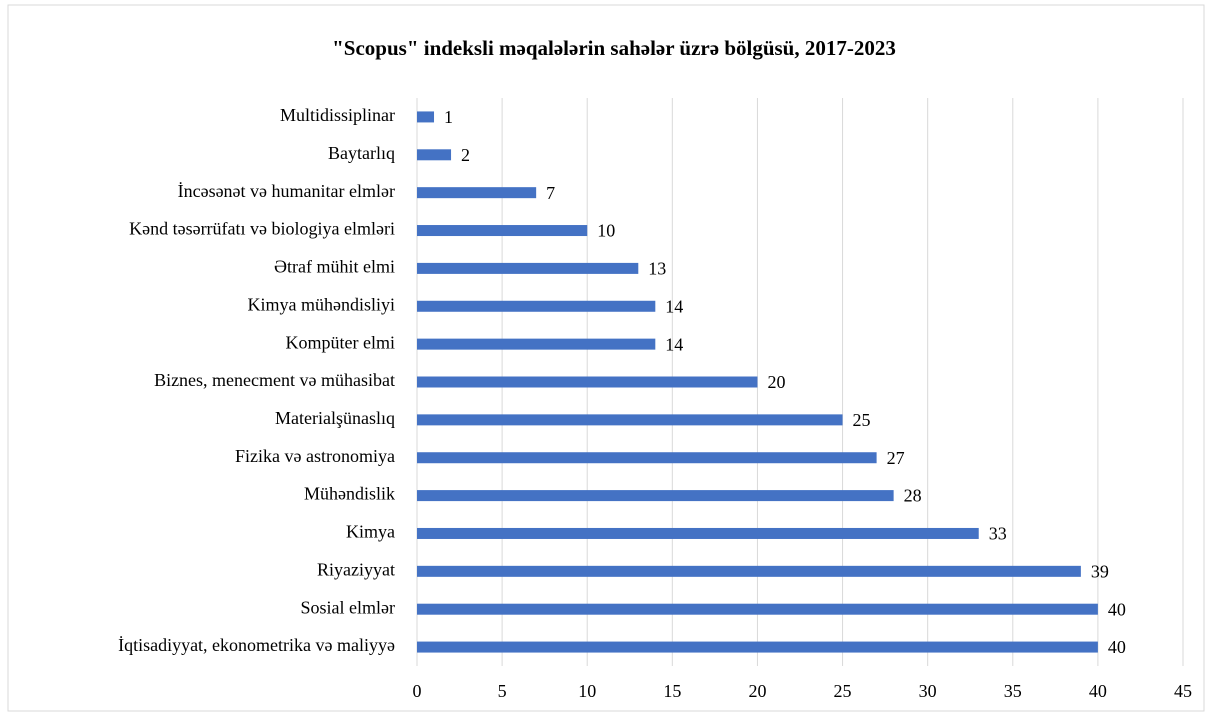 The width and height of the screenshot is (1211, 715). What do you see at coordinates (913, 496) in the screenshot?
I see `data-label: 28` at bounding box center [913, 496].